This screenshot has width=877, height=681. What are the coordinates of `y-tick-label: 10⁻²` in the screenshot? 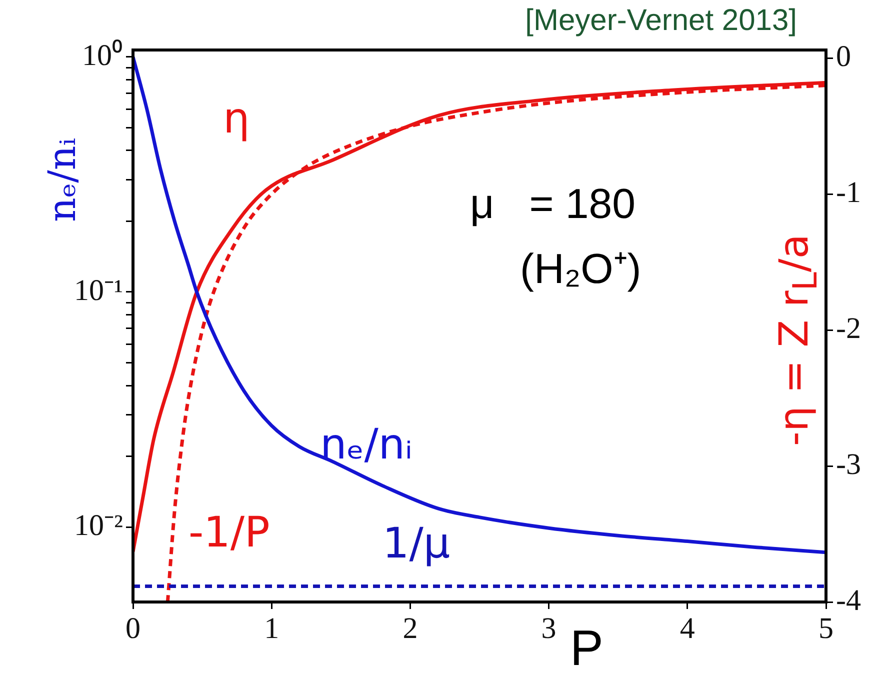 It's located at (98, 525).